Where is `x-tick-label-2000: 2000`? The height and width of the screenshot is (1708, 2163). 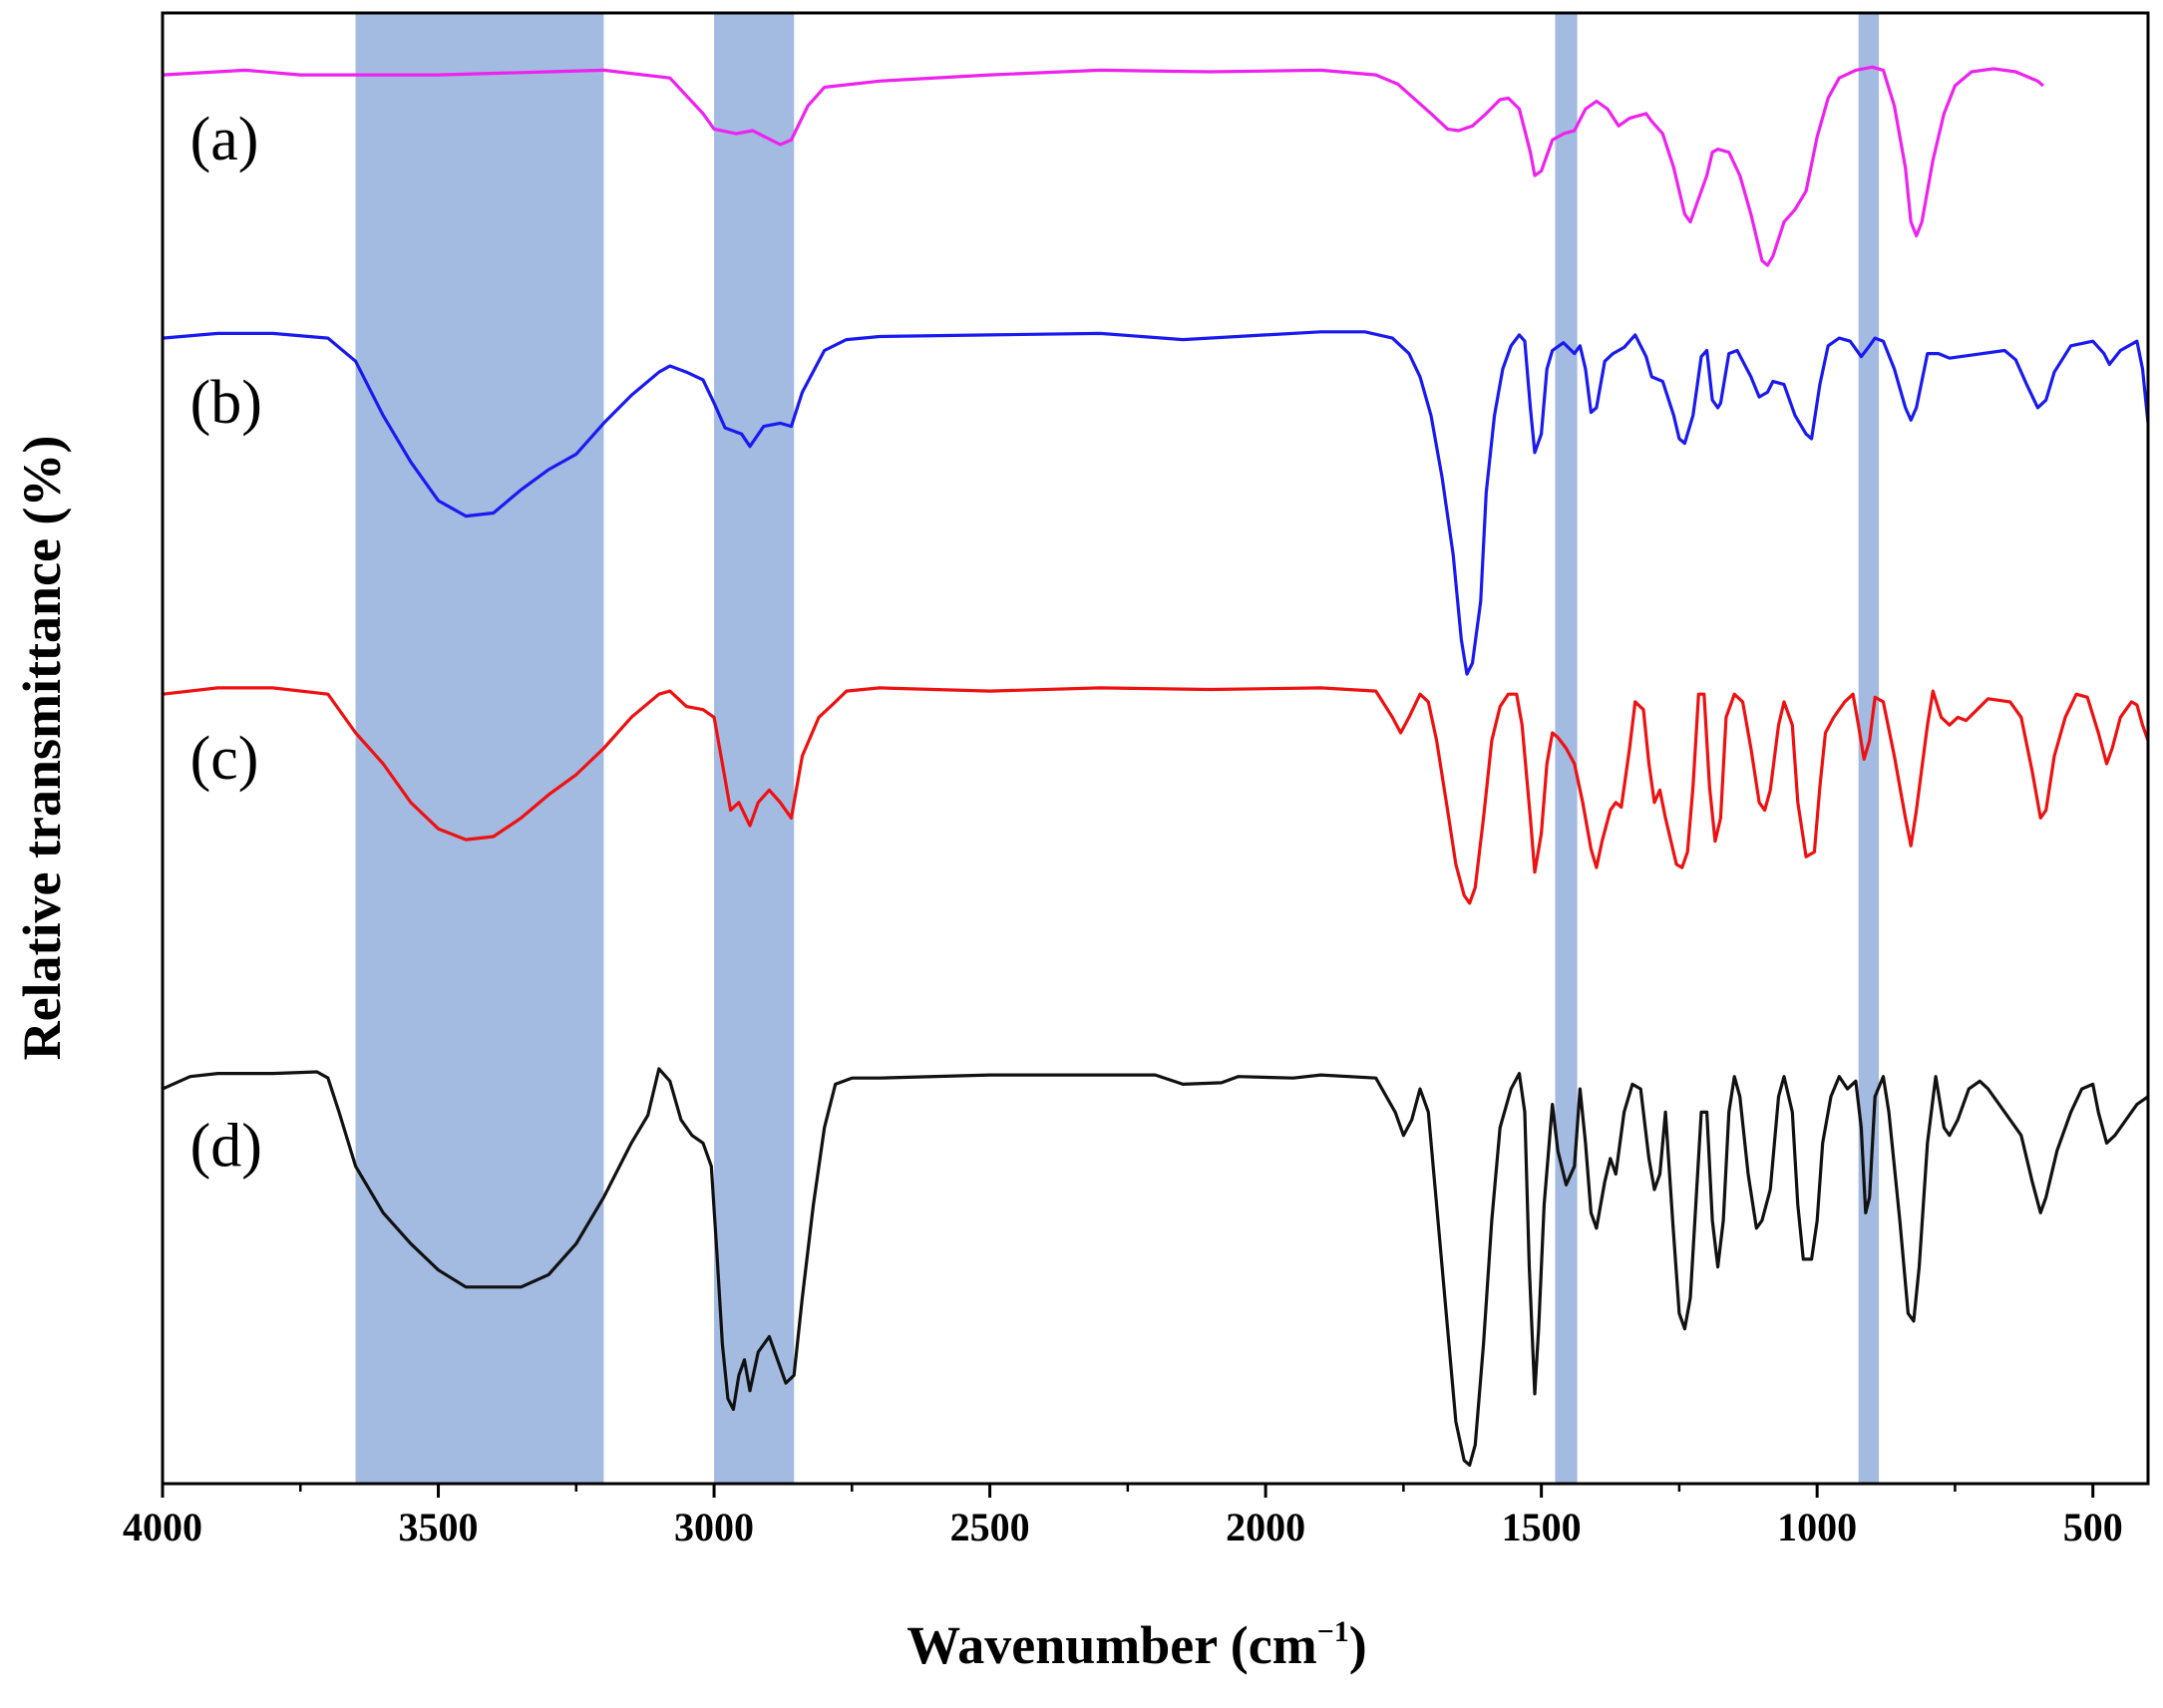
x-tick-label-2000: 2000 is located at coordinates (1265, 1527).